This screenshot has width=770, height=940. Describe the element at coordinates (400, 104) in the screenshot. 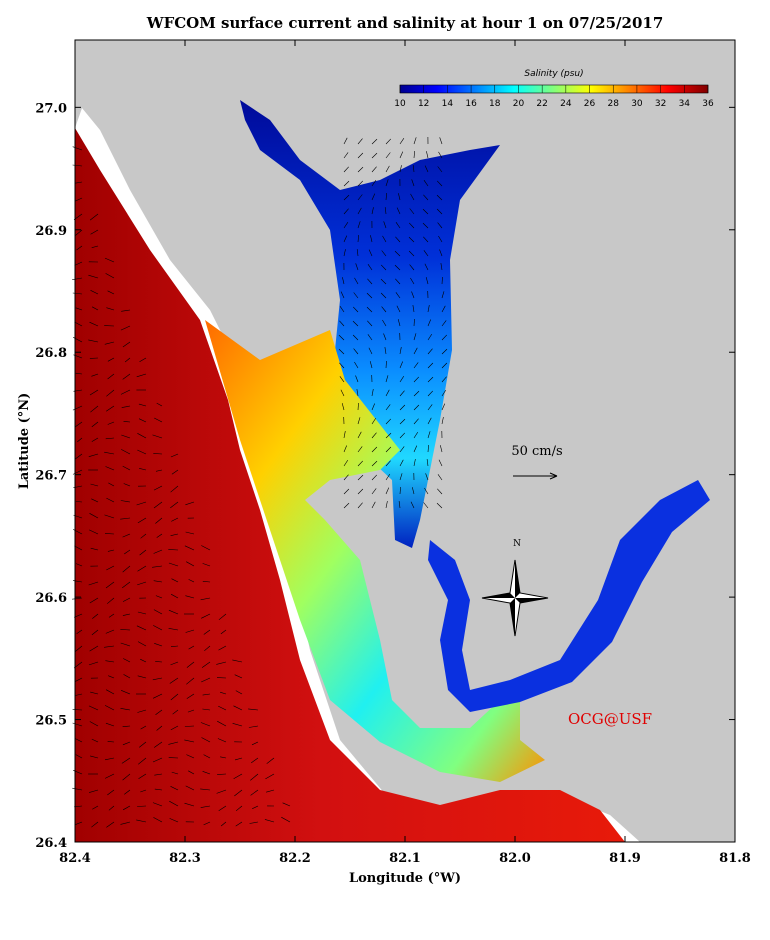

I see `colorbar-tick-label: 10` at that location.